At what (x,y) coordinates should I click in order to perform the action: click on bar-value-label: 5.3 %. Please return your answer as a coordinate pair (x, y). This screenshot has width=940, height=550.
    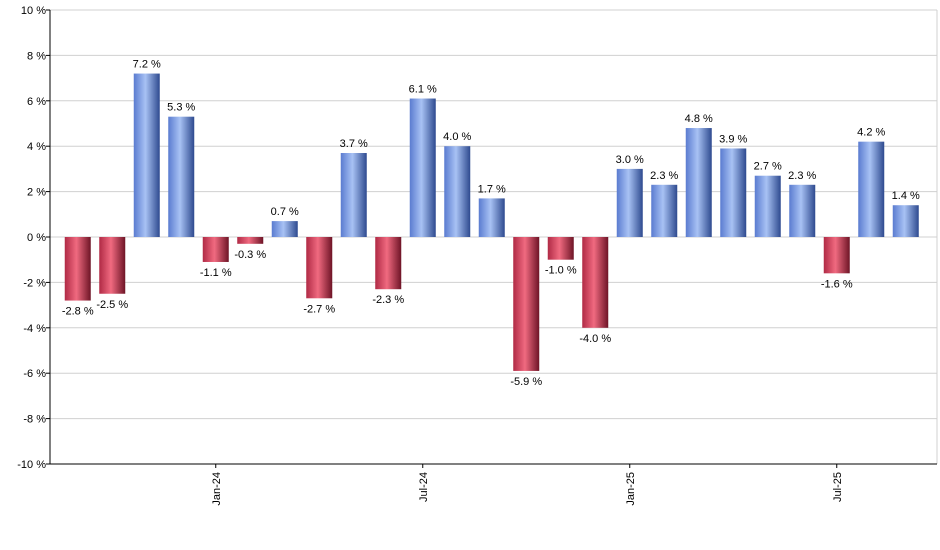
    Looking at the image, I should click on (181, 108).